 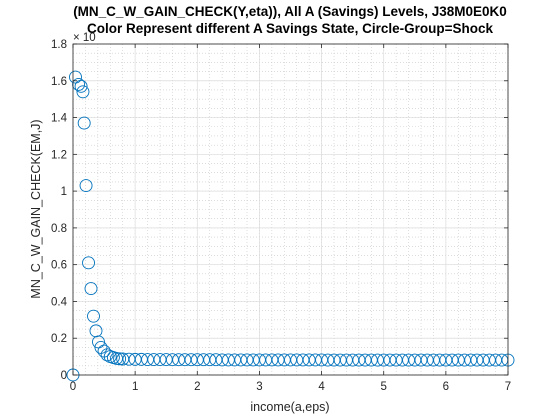 What do you see at coordinates (59, 119) in the screenshot?
I see `y-tick-label: 1.4` at bounding box center [59, 119].